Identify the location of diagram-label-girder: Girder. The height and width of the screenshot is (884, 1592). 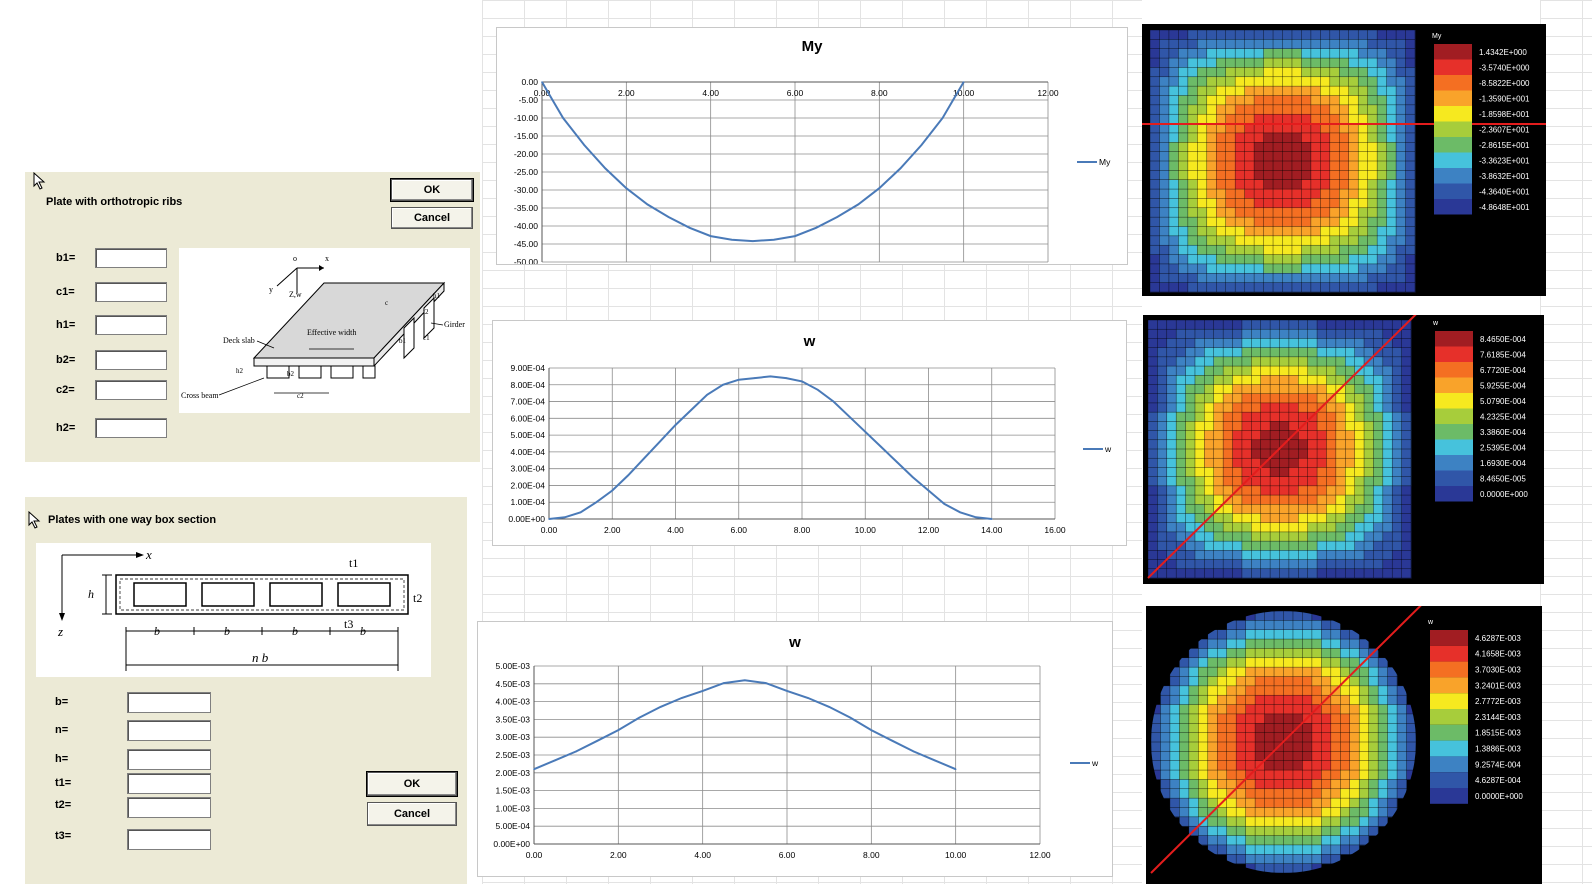
(454, 324).